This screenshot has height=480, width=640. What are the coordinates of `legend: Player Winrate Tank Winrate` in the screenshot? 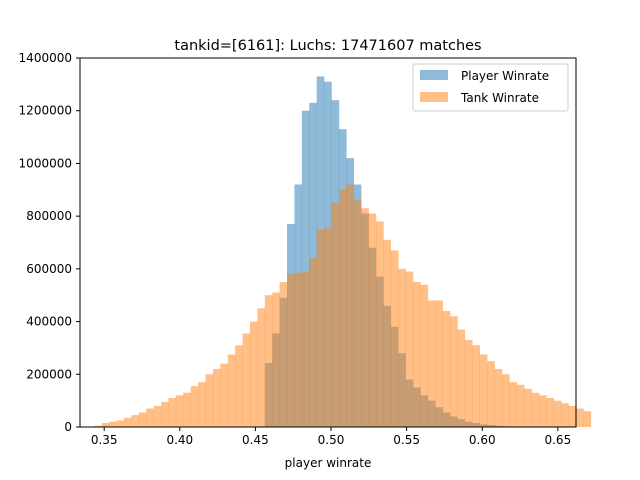 It's located at (490, 87).